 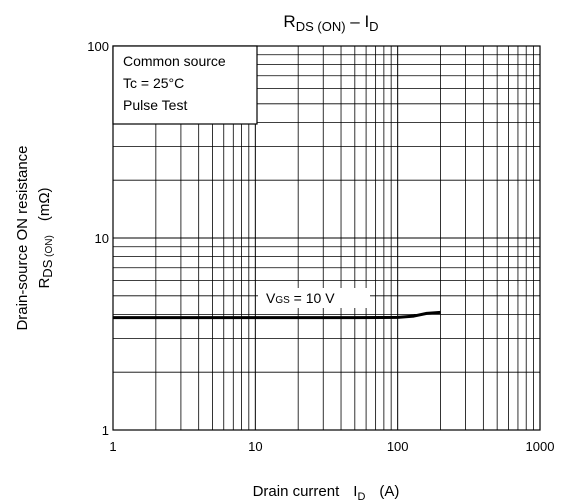 I want to click on y-tick-label: 10, so click(x=102, y=238).